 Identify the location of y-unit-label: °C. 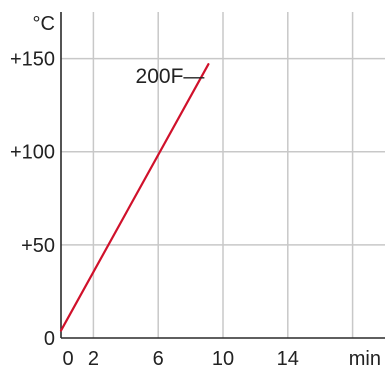
(44, 24).